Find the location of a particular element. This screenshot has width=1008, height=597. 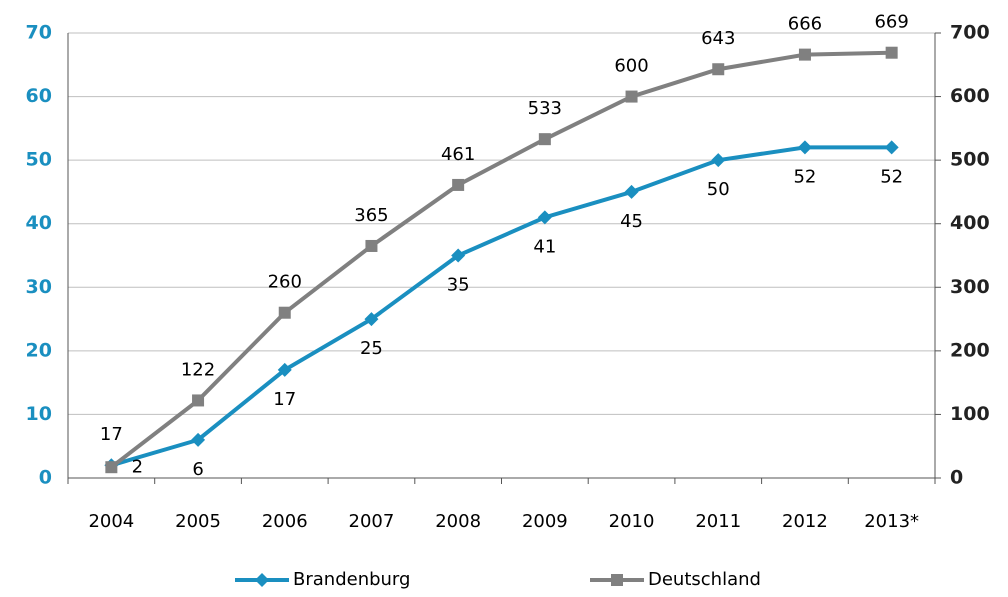

data-label: 45 is located at coordinates (631, 221).